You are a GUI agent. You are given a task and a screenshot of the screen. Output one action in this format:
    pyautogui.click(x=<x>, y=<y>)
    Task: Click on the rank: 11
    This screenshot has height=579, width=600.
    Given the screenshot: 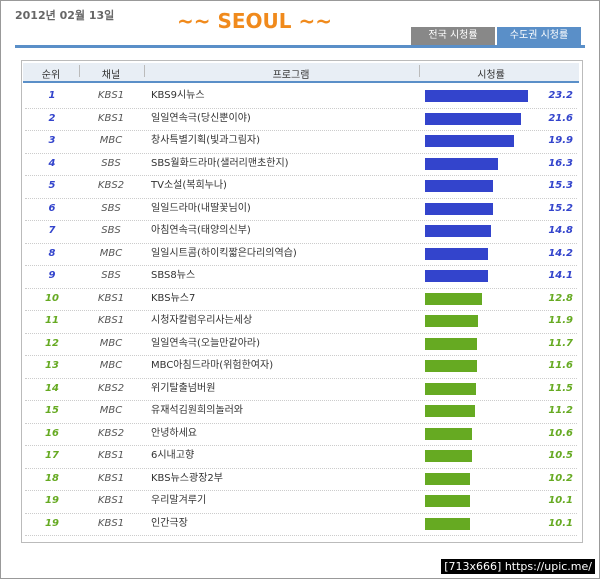 What is the action you would take?
    pyautogui.click(x=52, y=320)
    